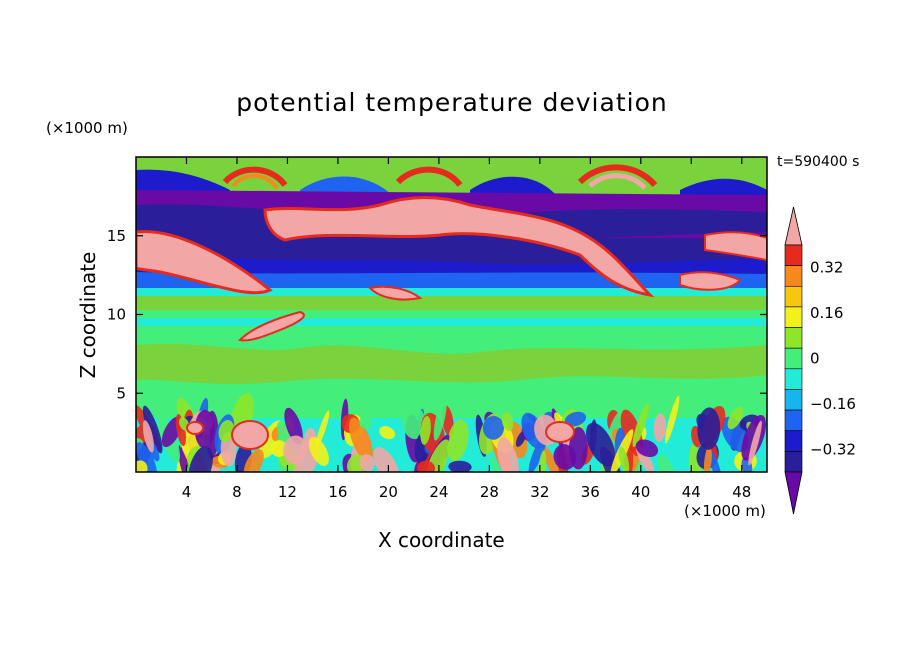 This screenshot has height=654, width=904. I want to click on colorbar-label: −0.32, so click(833, 449).